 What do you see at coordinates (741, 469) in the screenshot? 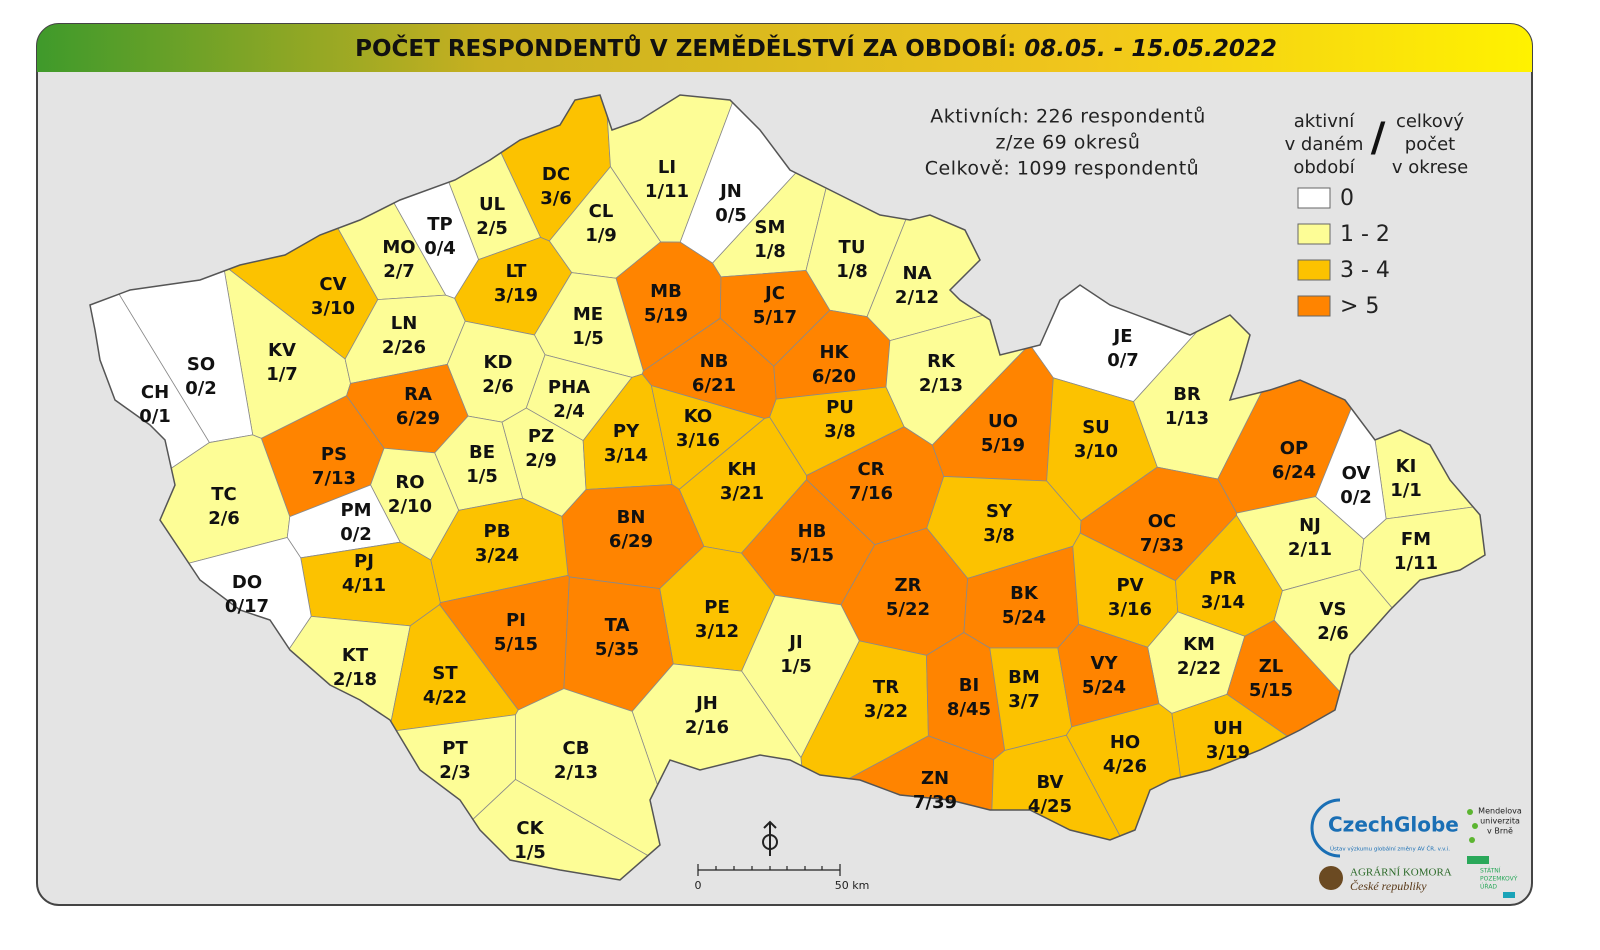
I see `district-code: KH` at bounding box center [741, 469].